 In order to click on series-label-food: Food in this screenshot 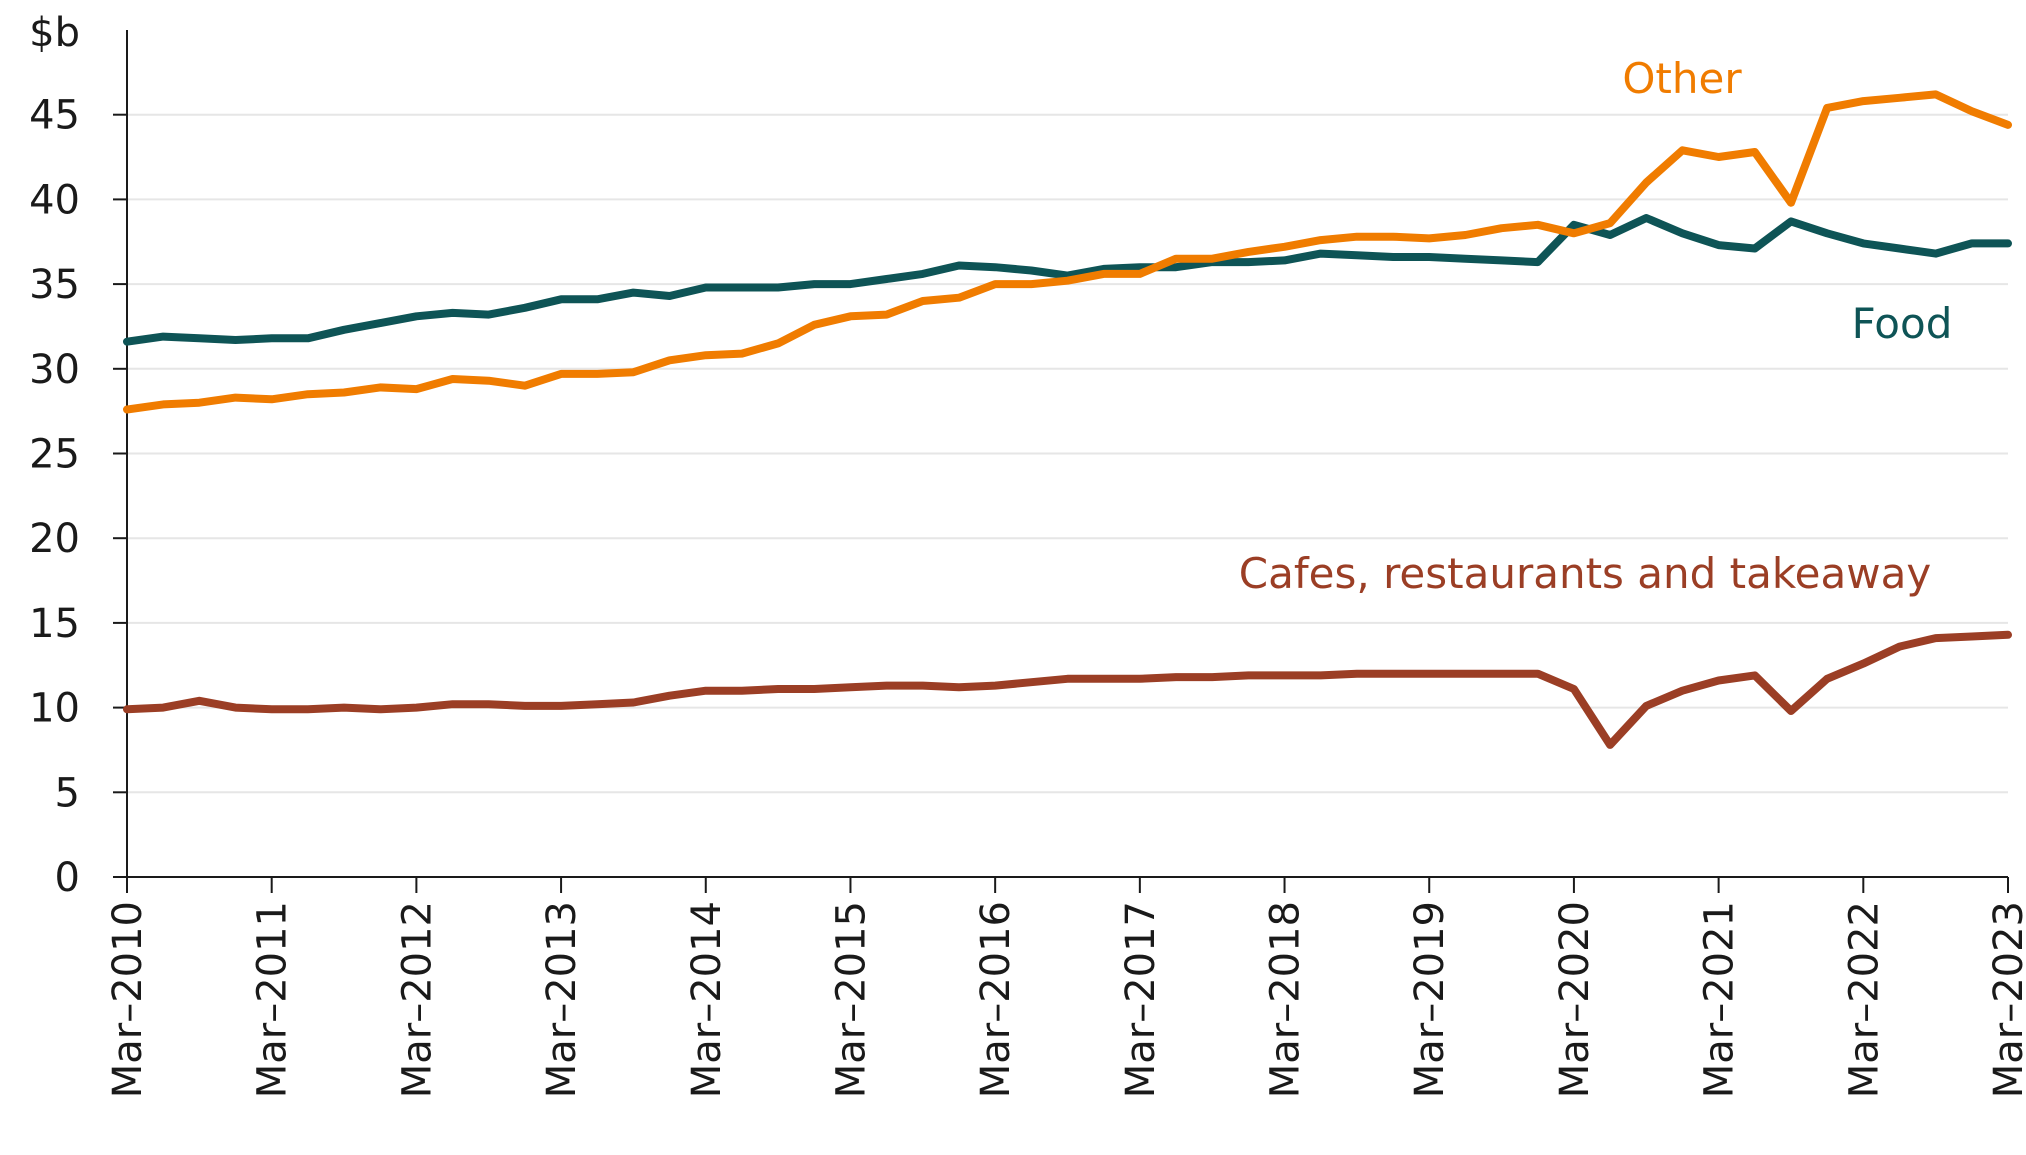, I will do `click(1902, 323)`.